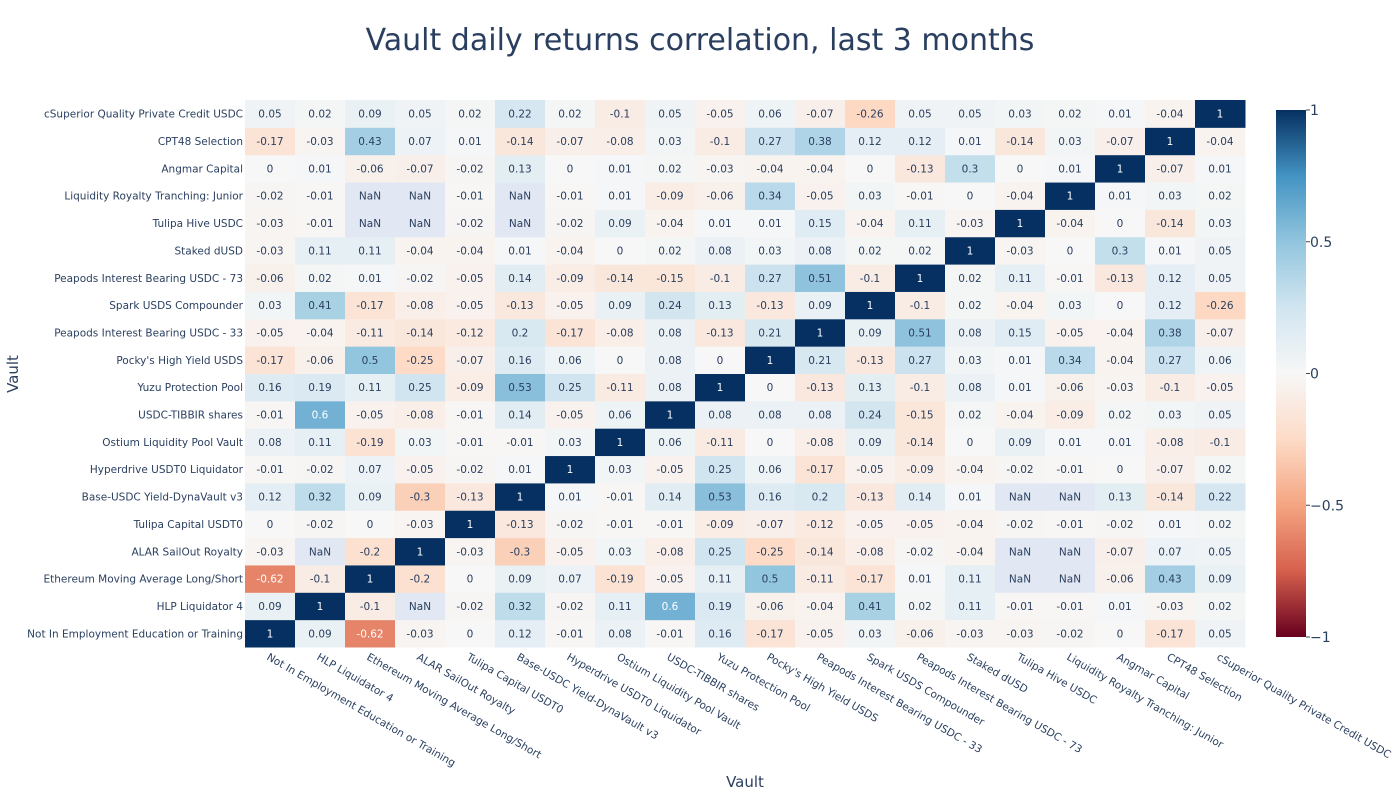 The width and height of the screenshot is (1400, 800). What do you see at coordinates (200, 142) in the screenshot?
I see `y-tick-label: CPT48 Selection` at bounding box center [200, 142].